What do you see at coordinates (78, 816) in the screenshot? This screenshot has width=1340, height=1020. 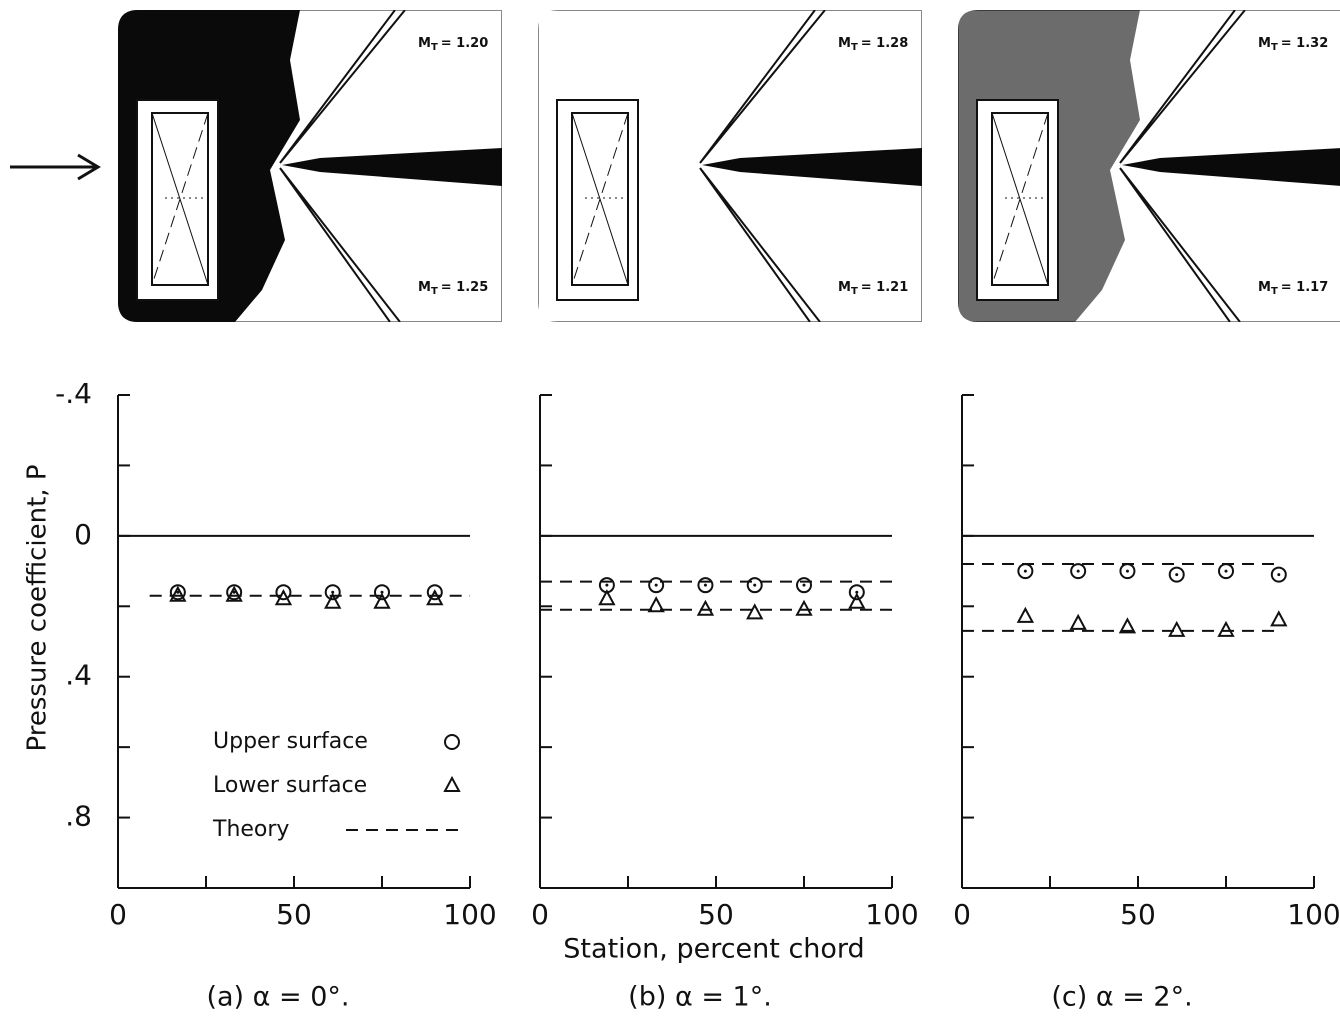 I see `y-tick-label: .8` at bounding box center [78, 816].